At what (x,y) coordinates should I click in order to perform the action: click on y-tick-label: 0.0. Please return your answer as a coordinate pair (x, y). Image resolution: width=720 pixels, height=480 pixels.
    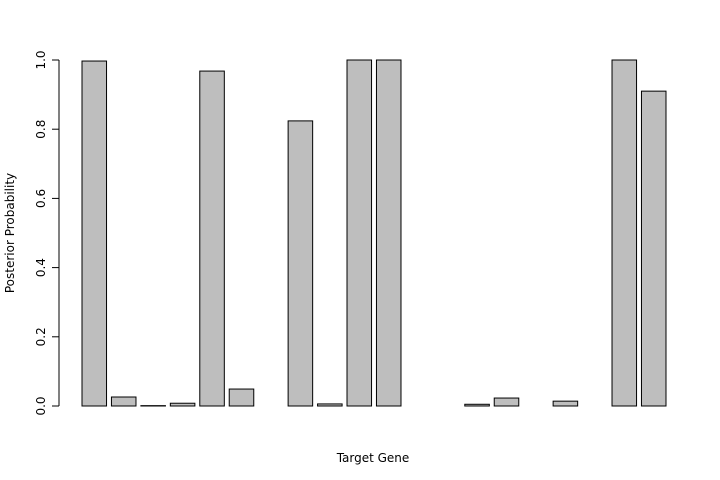
    Looking at the image, I should click on (41, 405).